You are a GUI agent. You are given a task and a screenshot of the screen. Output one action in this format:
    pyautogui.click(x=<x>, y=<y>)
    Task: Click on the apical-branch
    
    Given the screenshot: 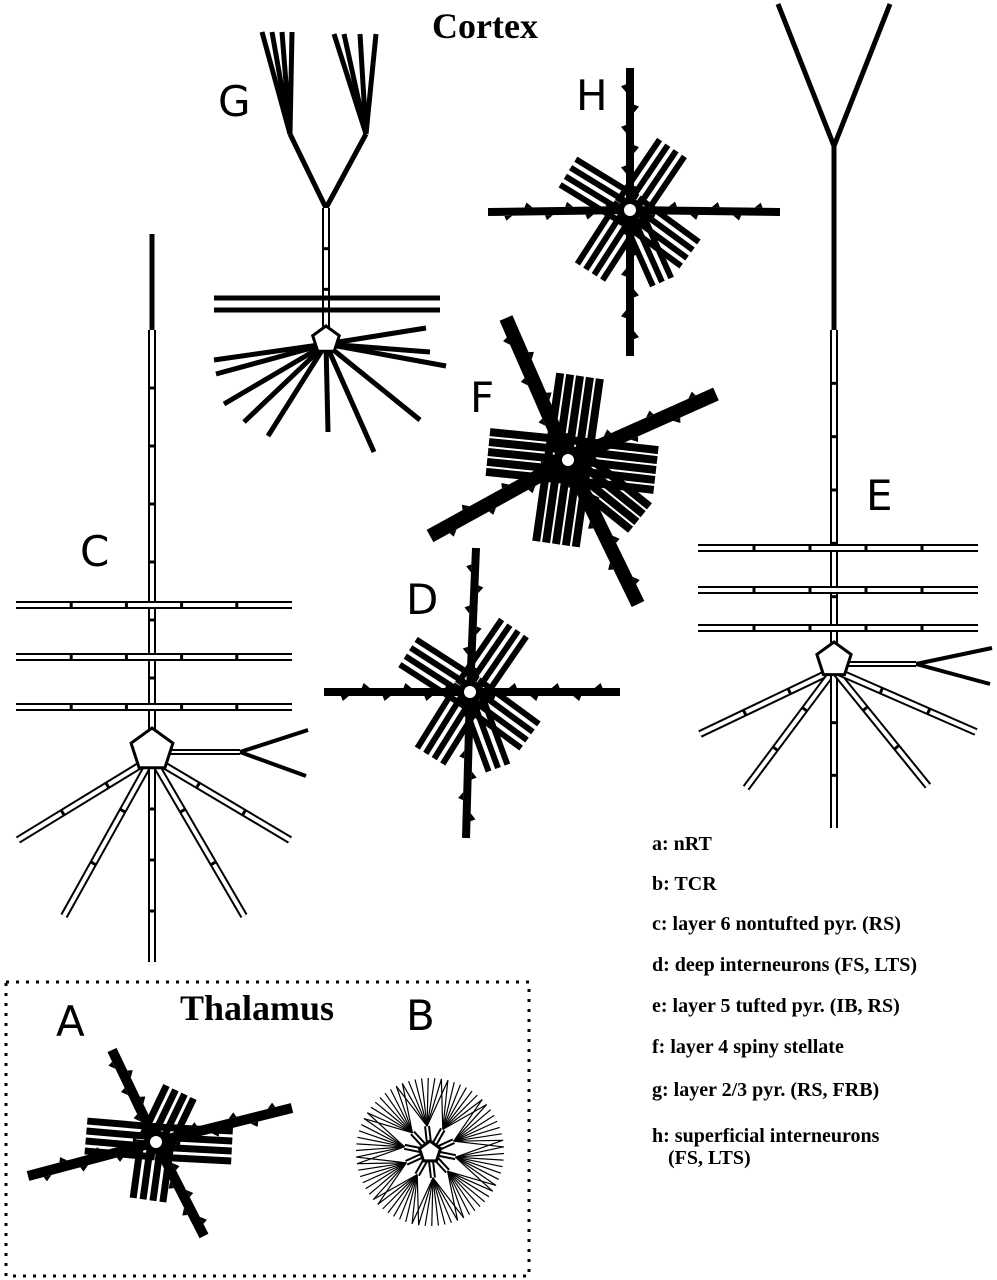 What is the action you would take?
    pyautogui.click(x=346, y=171)
    